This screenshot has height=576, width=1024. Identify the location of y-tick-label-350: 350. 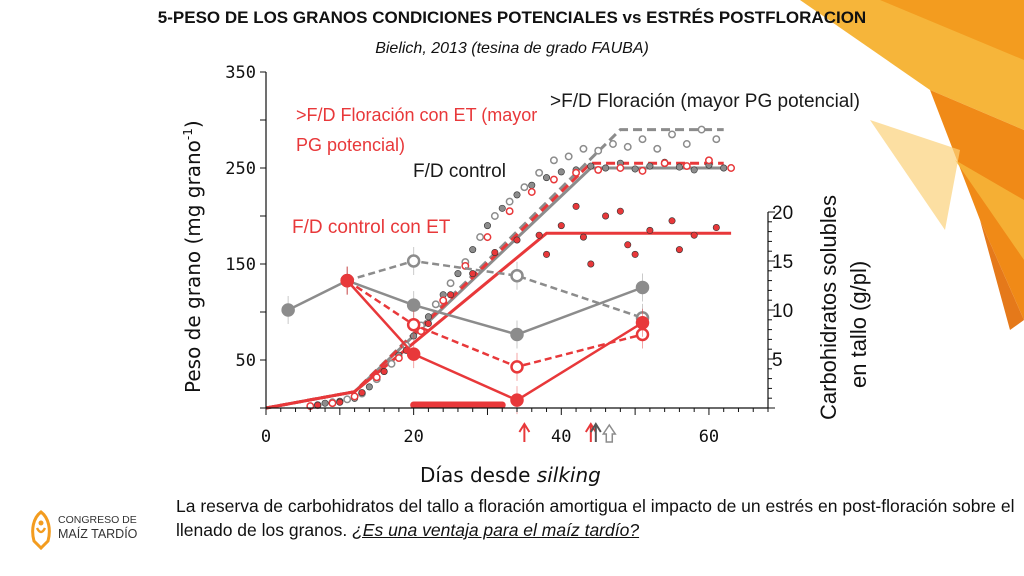
(240, 73).